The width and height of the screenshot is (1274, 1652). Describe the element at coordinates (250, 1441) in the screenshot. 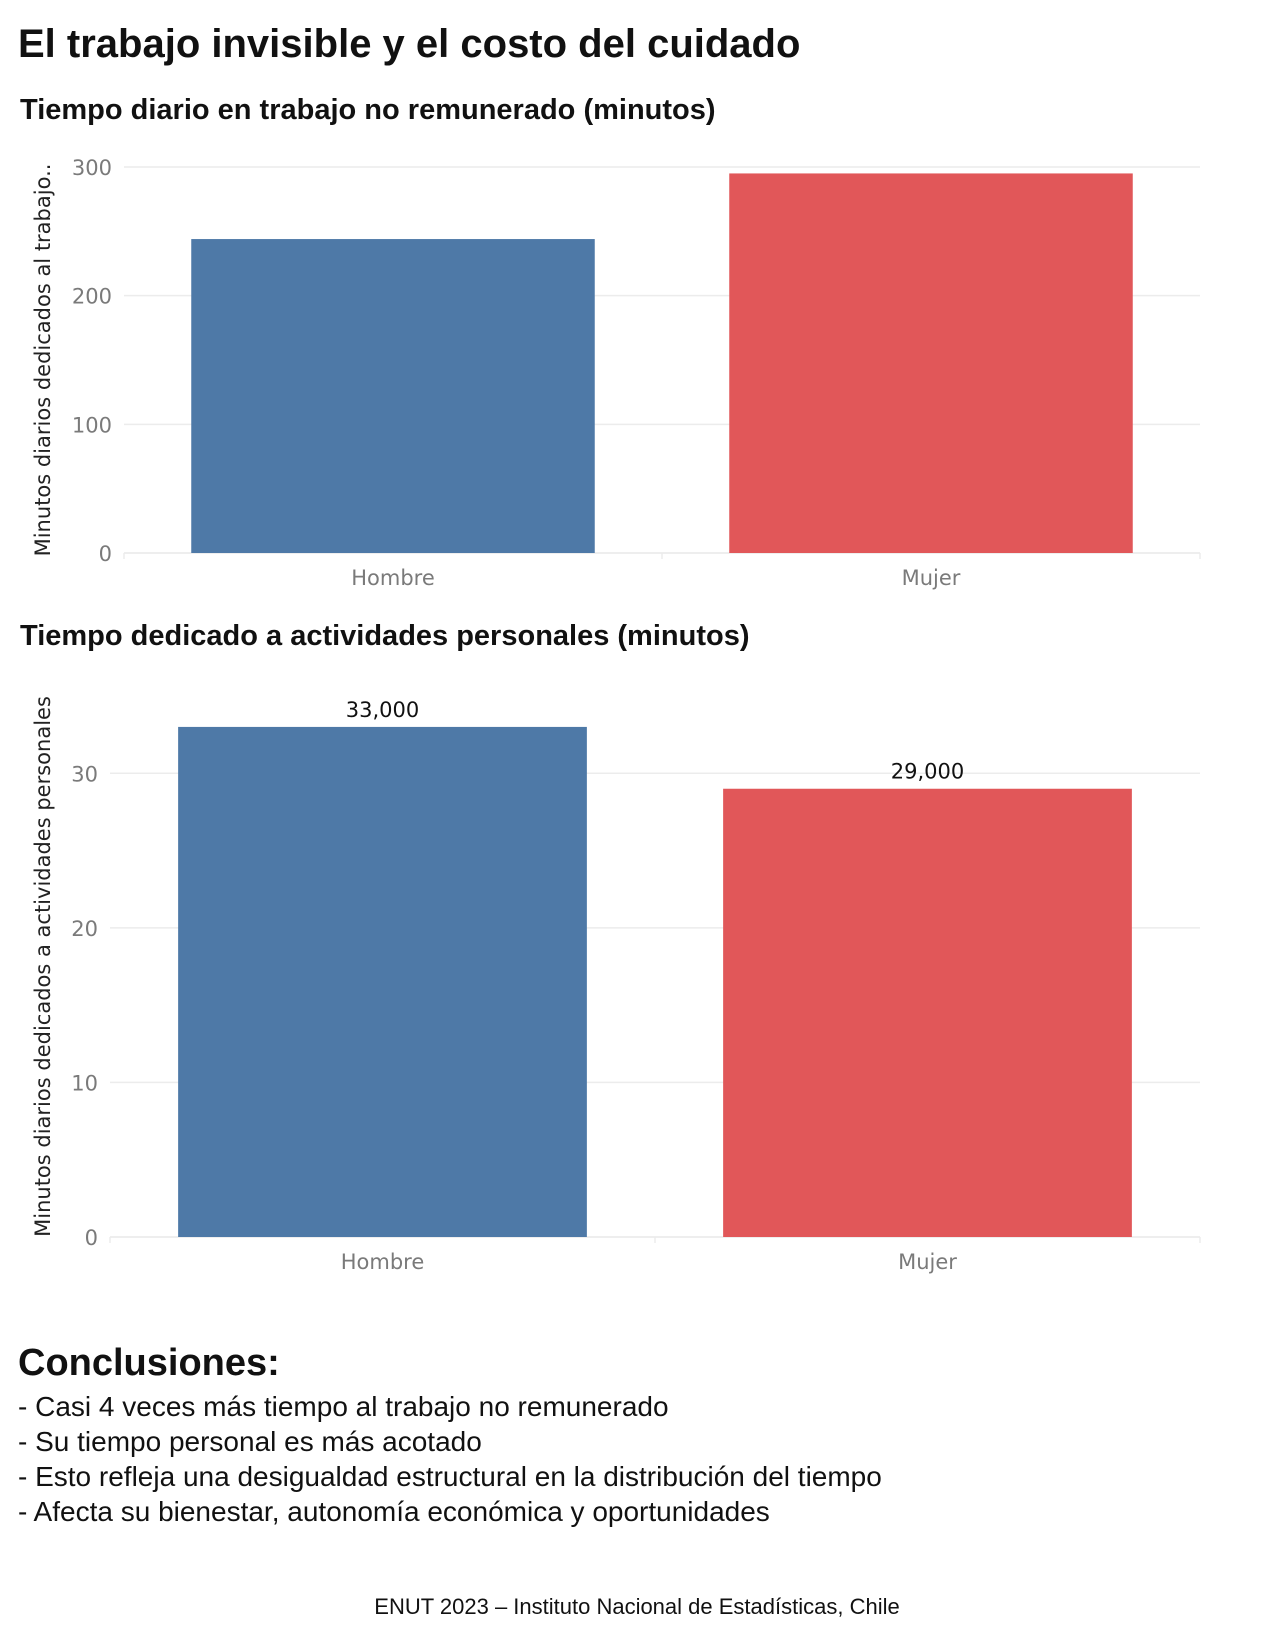

I see `conclusion-item: - Su tiempo personal es más acotado` at that location.